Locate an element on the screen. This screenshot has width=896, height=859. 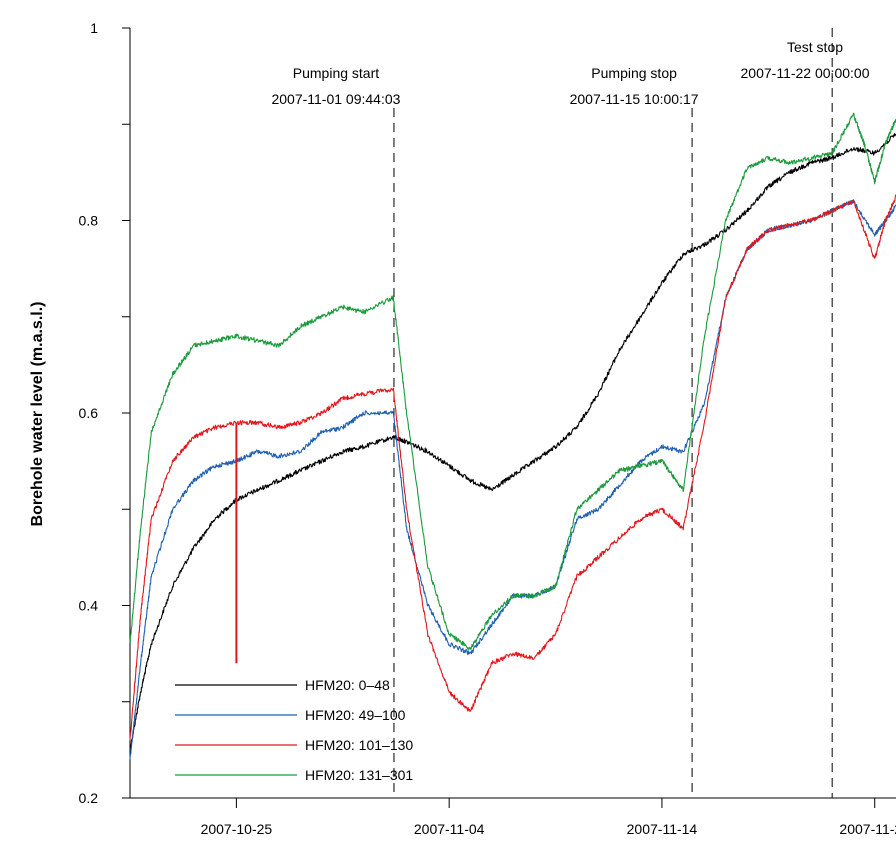
event-date-label: 2007-11-22 00:00:00 is located at coordinates (805, 73).